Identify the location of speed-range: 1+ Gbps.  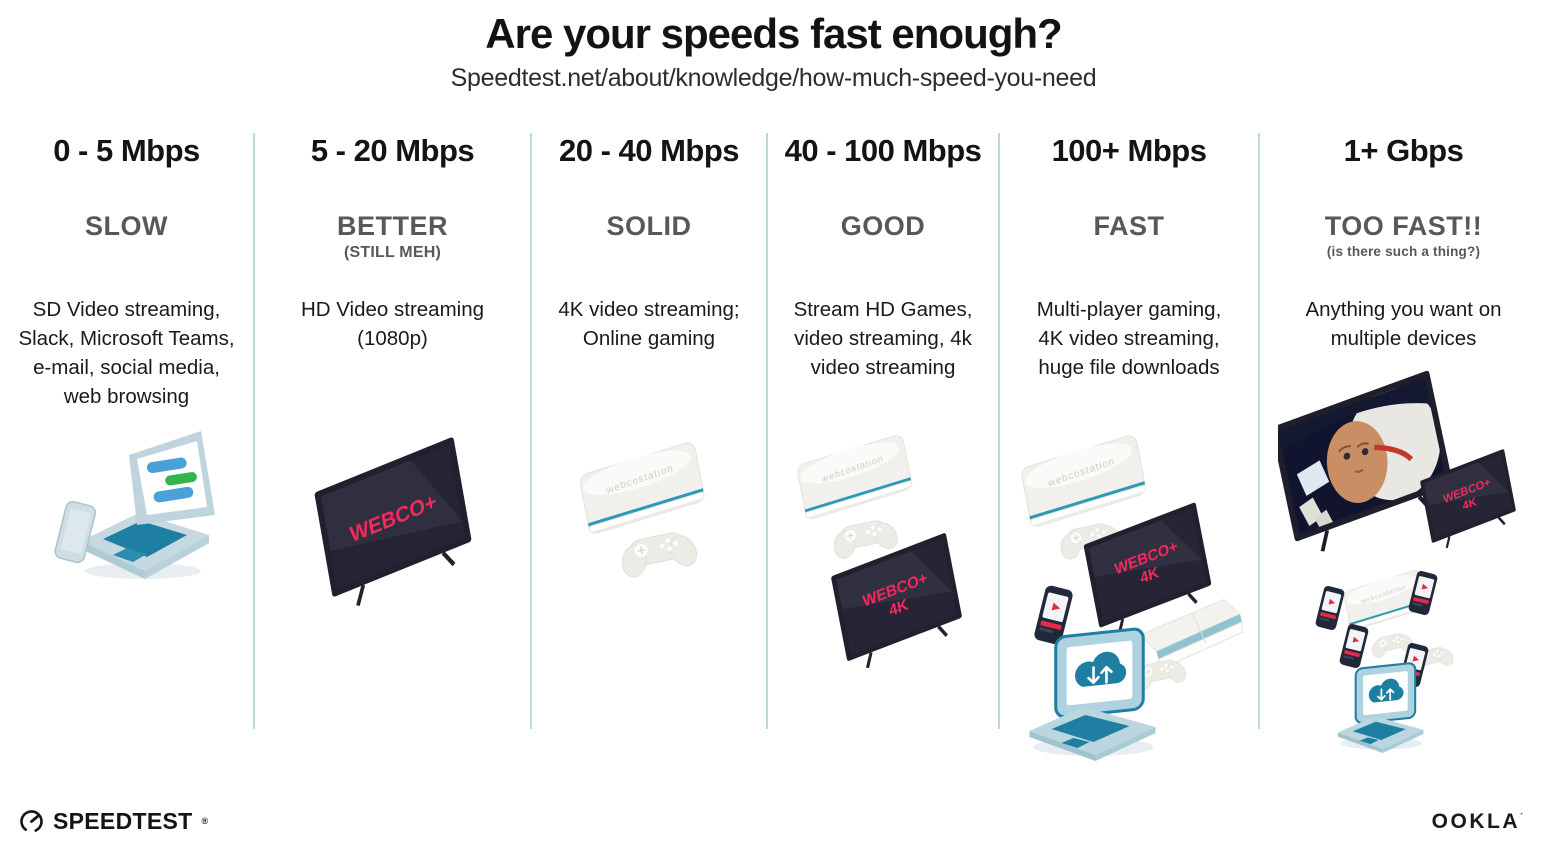
(1403, 151).